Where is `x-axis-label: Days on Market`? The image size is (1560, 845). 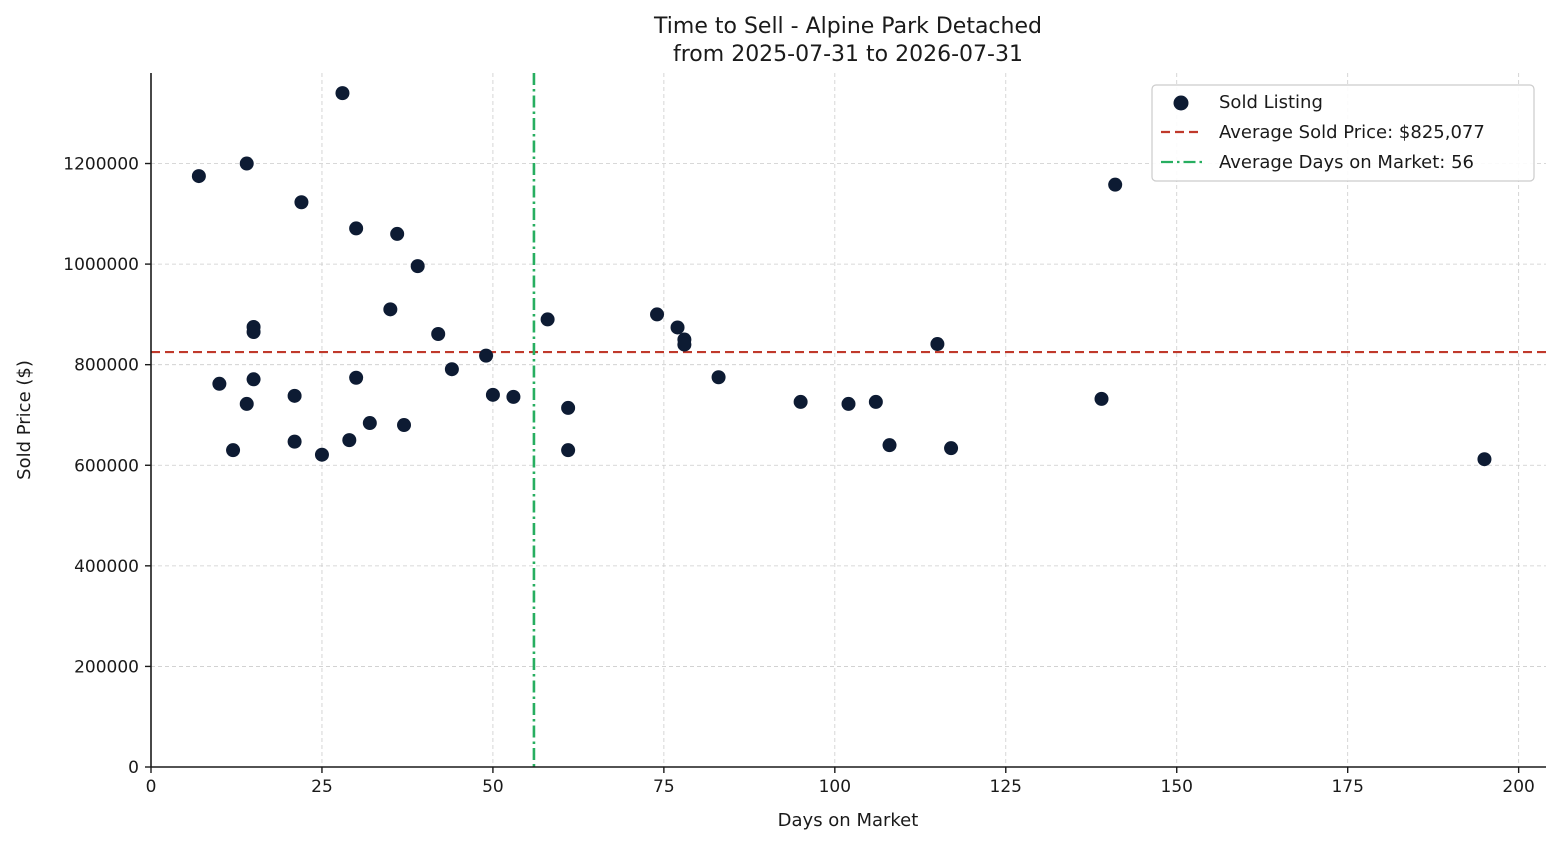
x-axis-label: Days on Market is located at coordinates (848, 820).